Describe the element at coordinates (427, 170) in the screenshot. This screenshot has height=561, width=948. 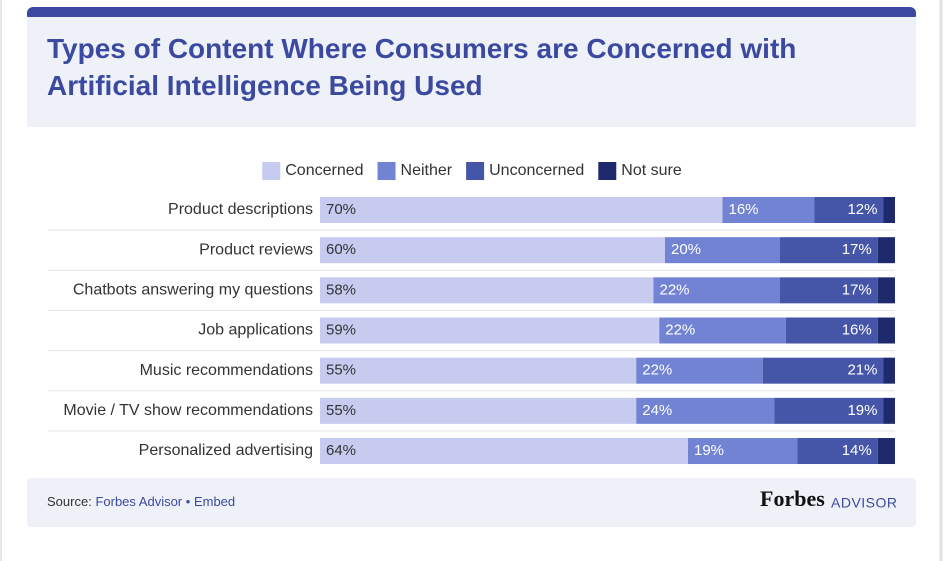
I see `legend-label: Neither` at that location.